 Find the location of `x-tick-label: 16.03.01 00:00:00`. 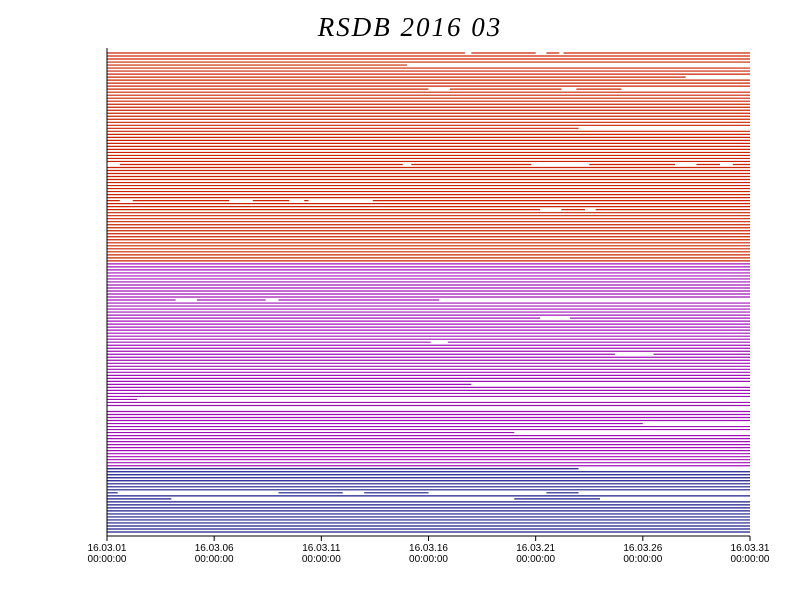

x-tick-label: 16.03.01 00:00:00 is located at coordinates (107, 554).